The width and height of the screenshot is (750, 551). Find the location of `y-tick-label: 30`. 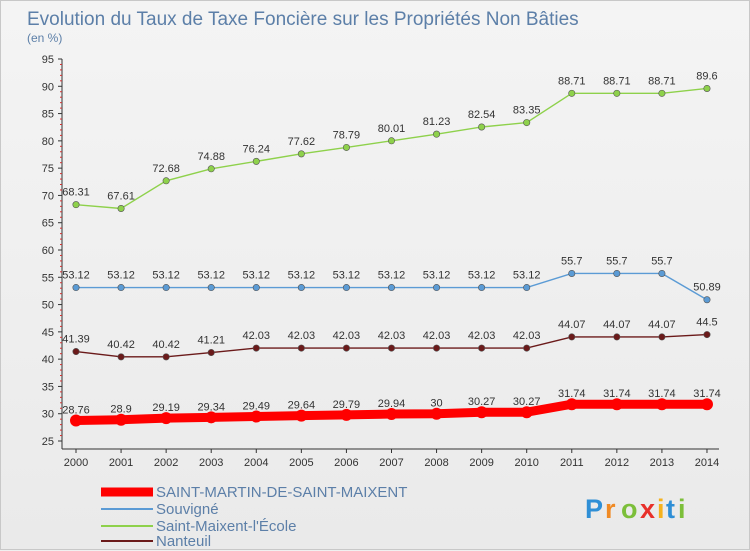

y-tick-label: 30 is located at coordinates (48, 415).